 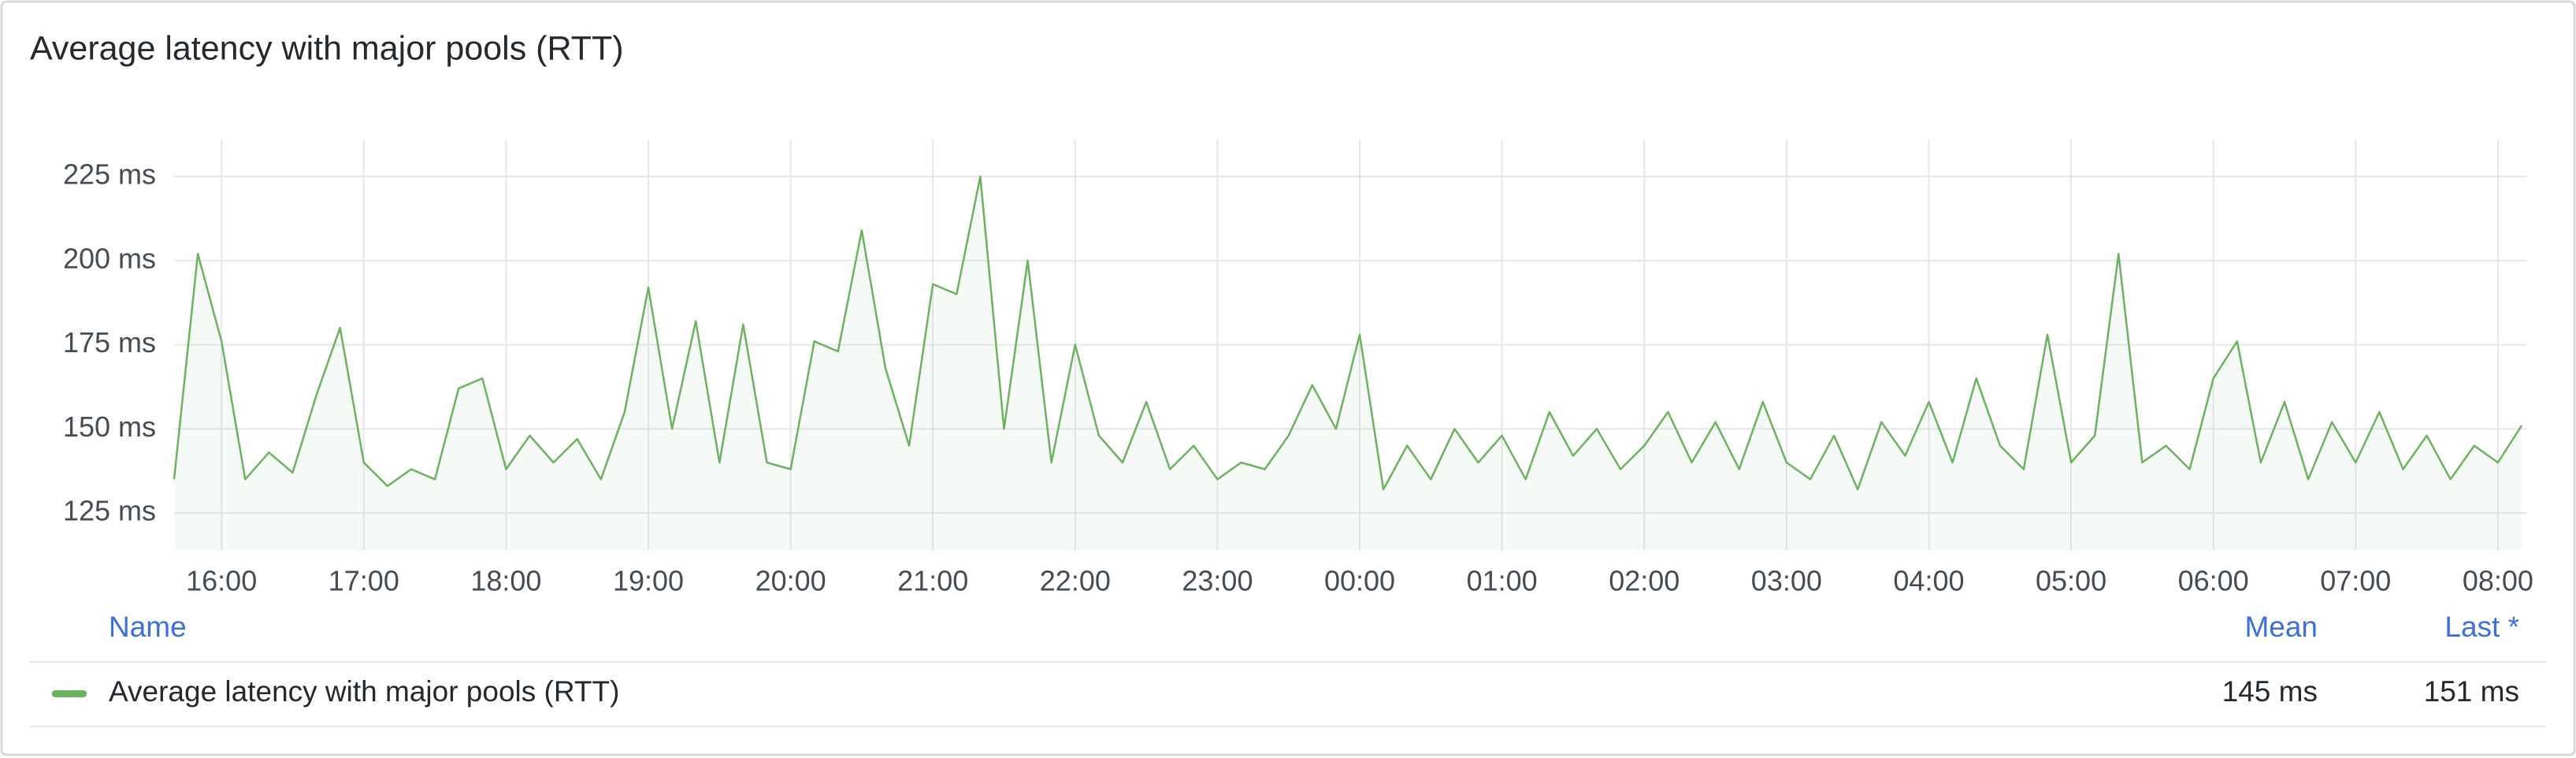 What do you see at coordinates (221, 581) in the screenshot?
I see `x-tick-label: 16:00` at bounding box center [221, 581].